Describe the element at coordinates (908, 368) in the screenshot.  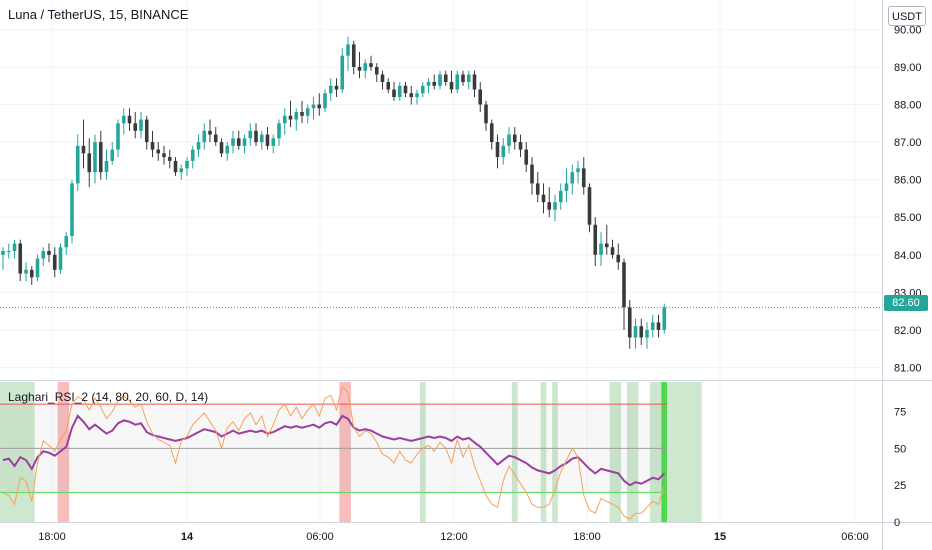
I see `price-tick-label: 81.00` at that location.